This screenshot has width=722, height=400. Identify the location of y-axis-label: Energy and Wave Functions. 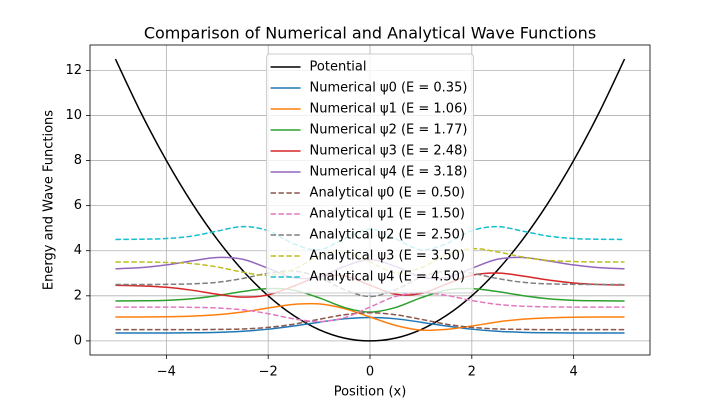
(49, 200).